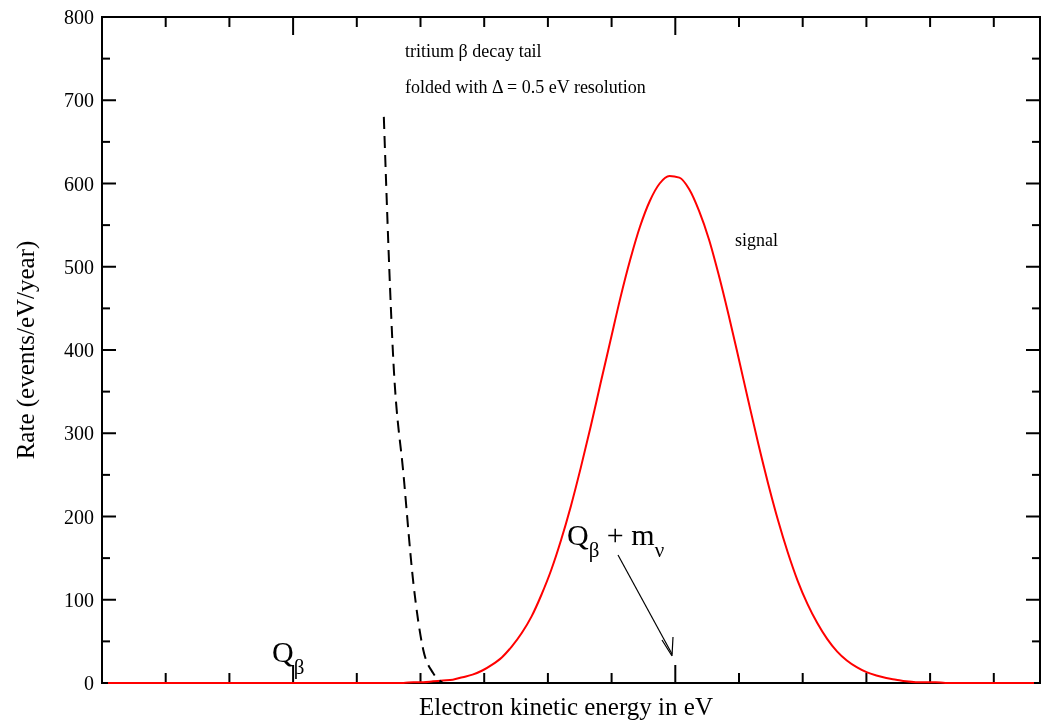 The width and height of the screenshot is (1042, 721). What do you see at coordinates (79, 350) in the screenshot?
I see `y-tick-label: 400` at bounding box center [79, 350].